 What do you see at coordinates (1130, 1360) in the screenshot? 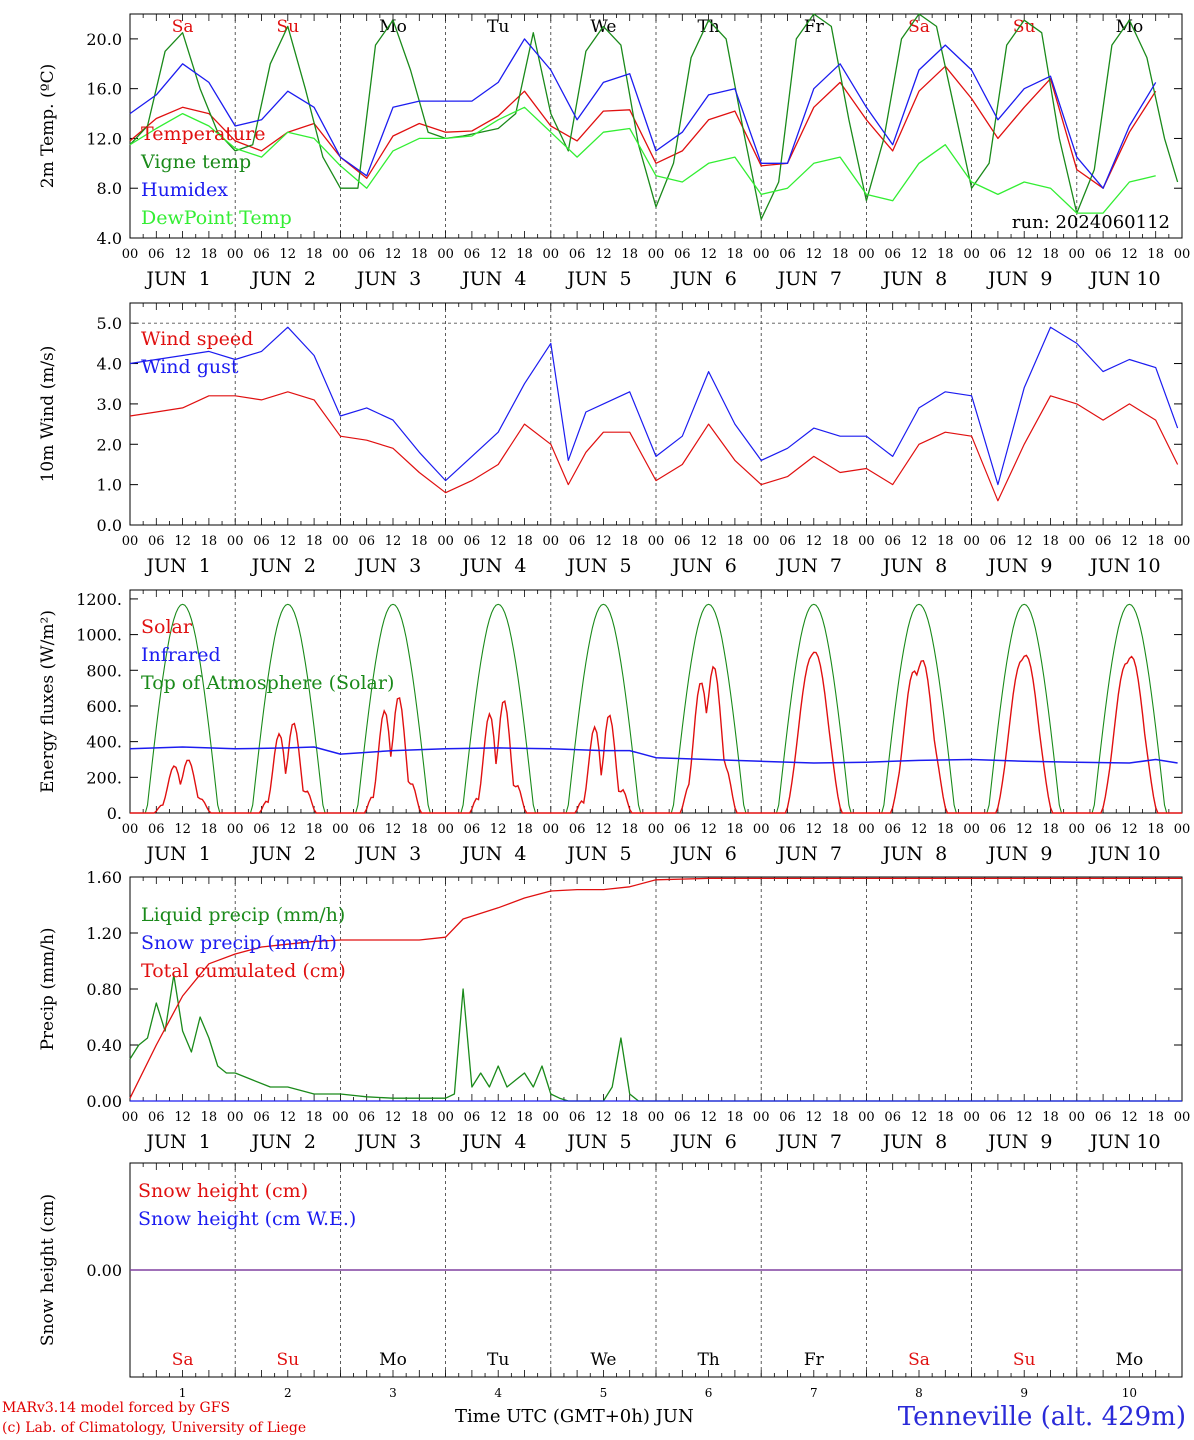
I see `day-name: Mo` at bounding box center [1130, 1360].